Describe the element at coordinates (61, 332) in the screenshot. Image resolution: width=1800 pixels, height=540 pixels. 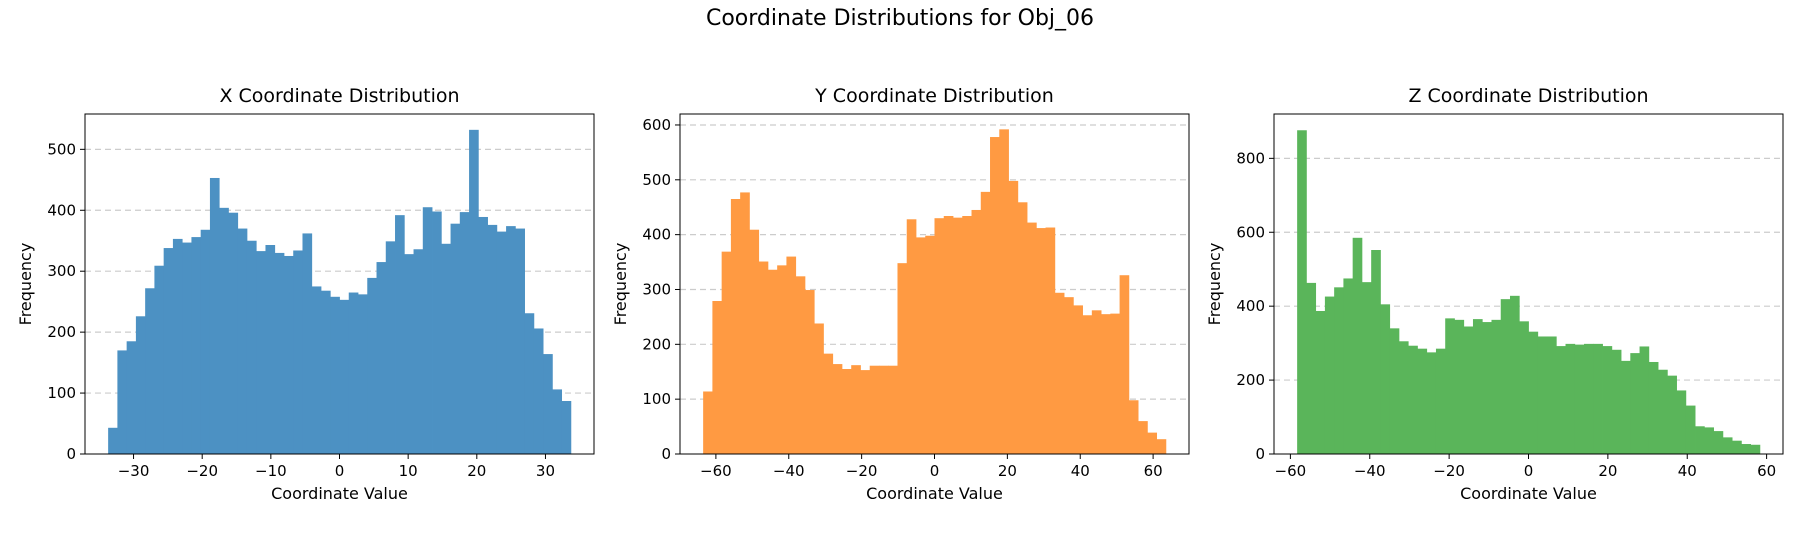
I see `y-tick-label: 200` at that location.